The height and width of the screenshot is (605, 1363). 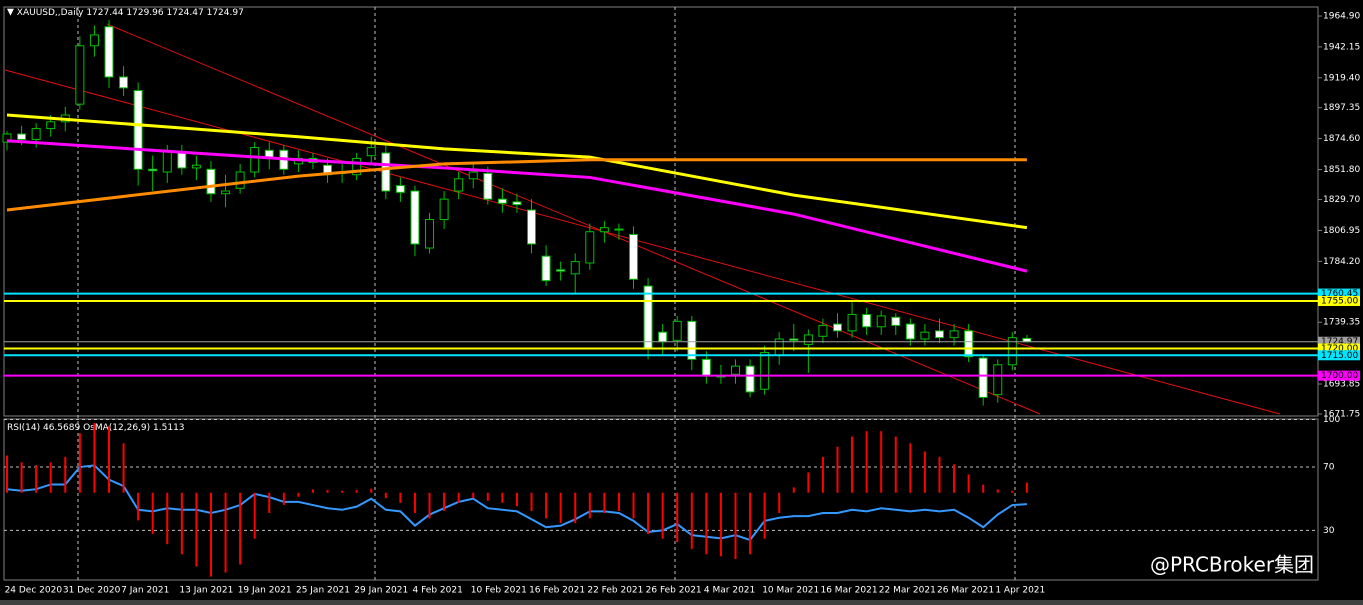 I want to click on level-label: 1724.97, so click(x=1339, y=342).